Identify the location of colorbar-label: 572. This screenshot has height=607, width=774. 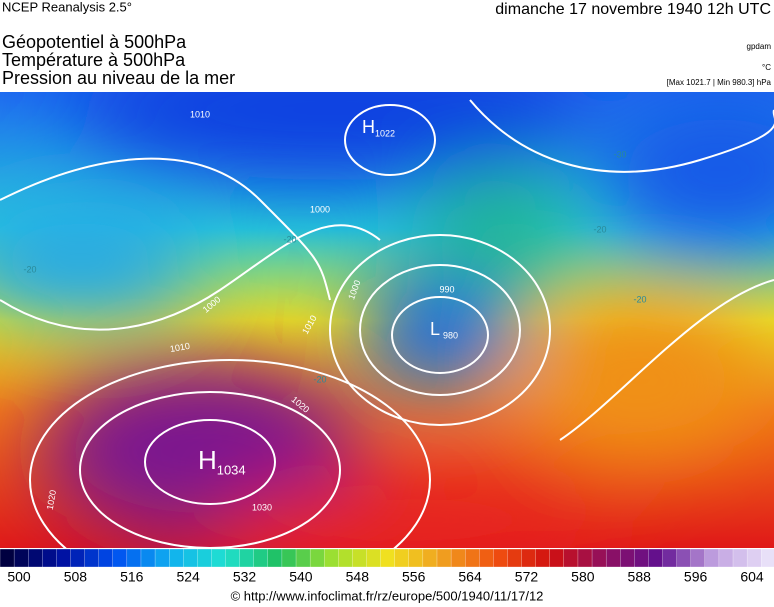
(527, 577).